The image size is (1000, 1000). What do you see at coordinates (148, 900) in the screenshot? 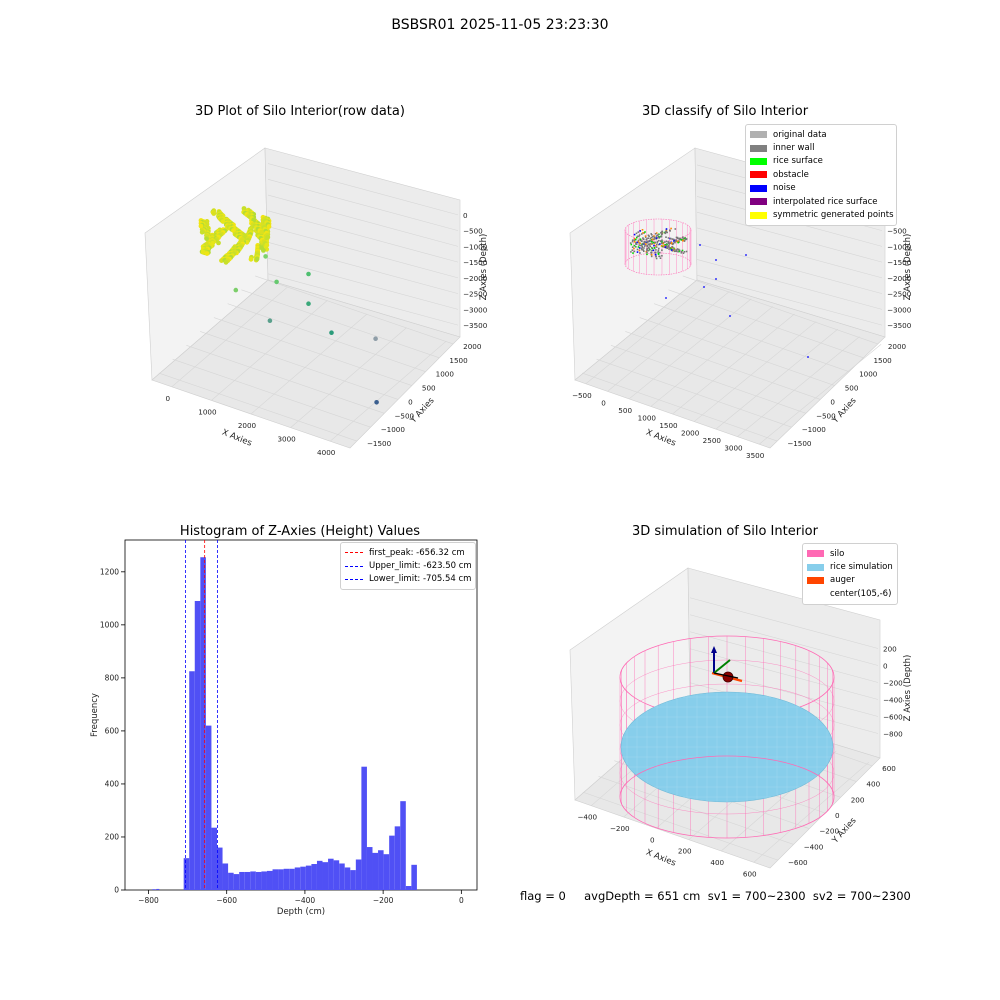
I see `x-tick-label: −800` at bounding box center [148, 900].